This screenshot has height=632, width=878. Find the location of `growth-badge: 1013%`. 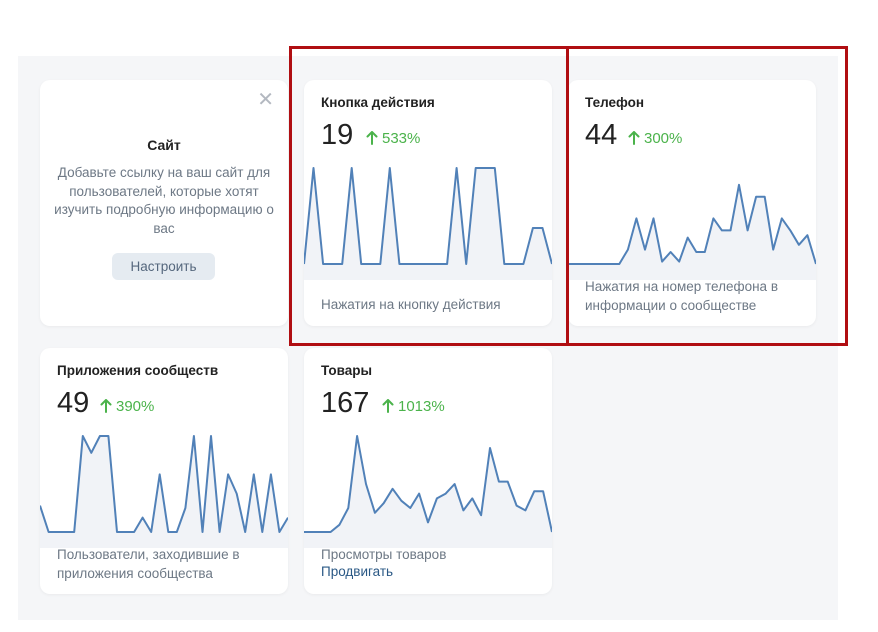

growth-badge: 1013% is located at coordinates (413, 407).